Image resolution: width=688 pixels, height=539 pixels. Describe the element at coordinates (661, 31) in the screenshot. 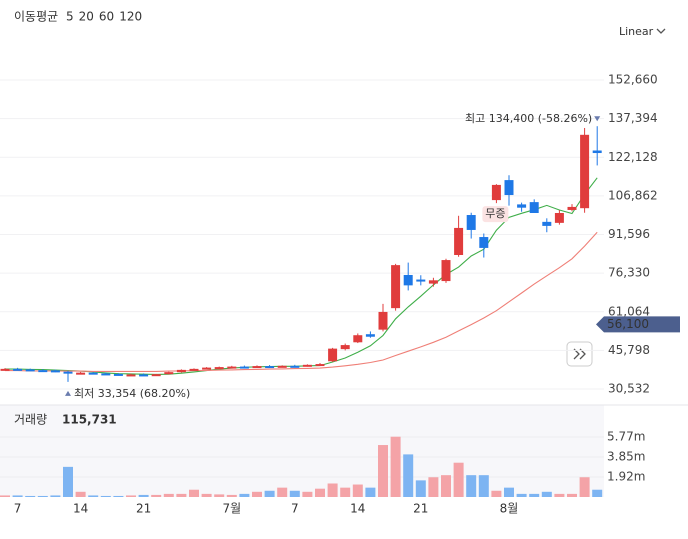

I see `chevron` at that location.